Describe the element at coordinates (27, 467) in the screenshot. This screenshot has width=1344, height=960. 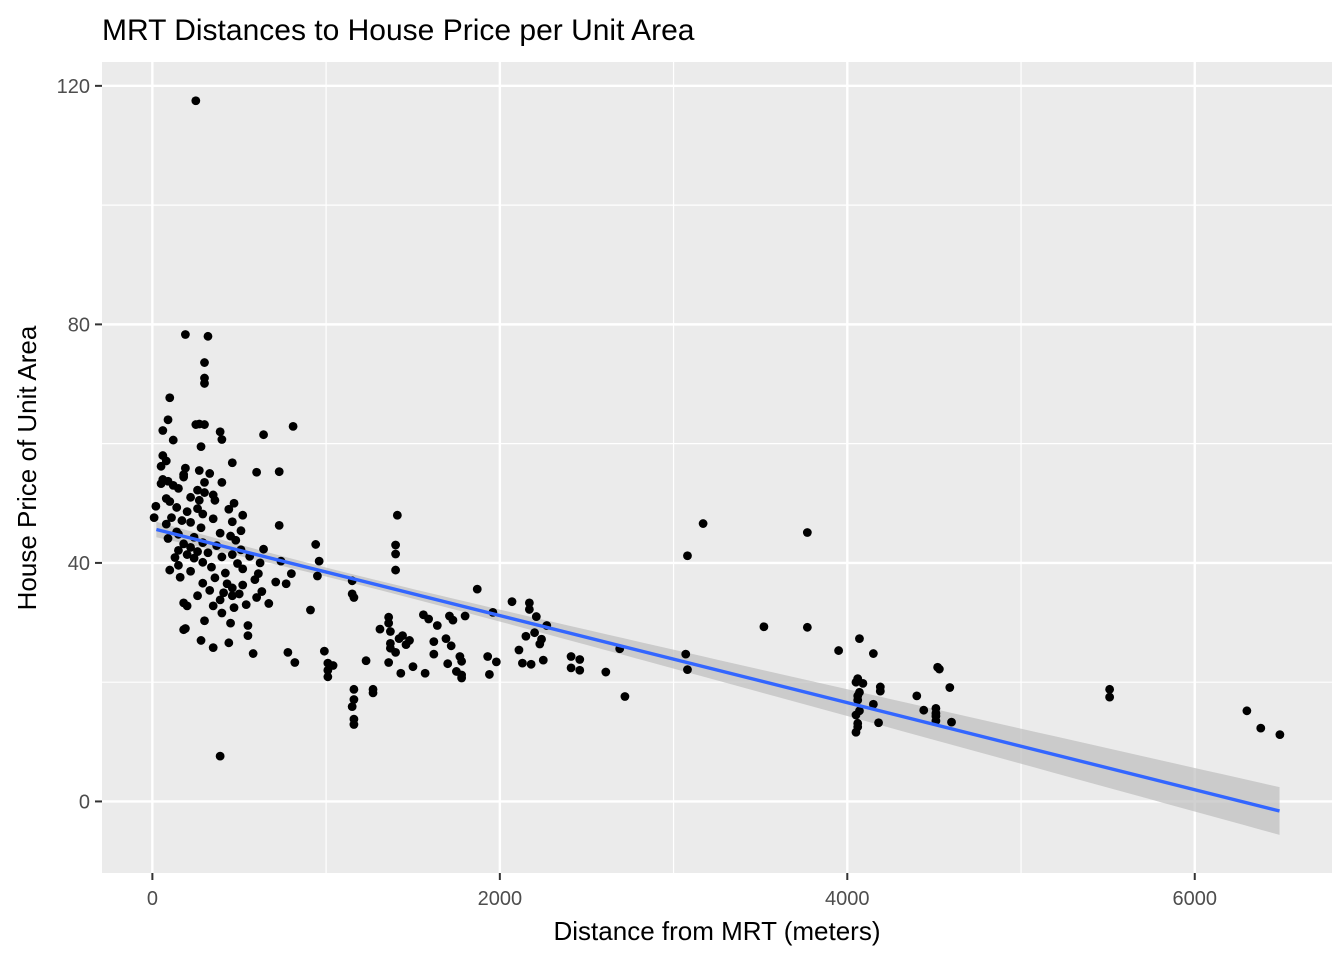
I see `y-axis-title: House Price of Unit Area` at that location.